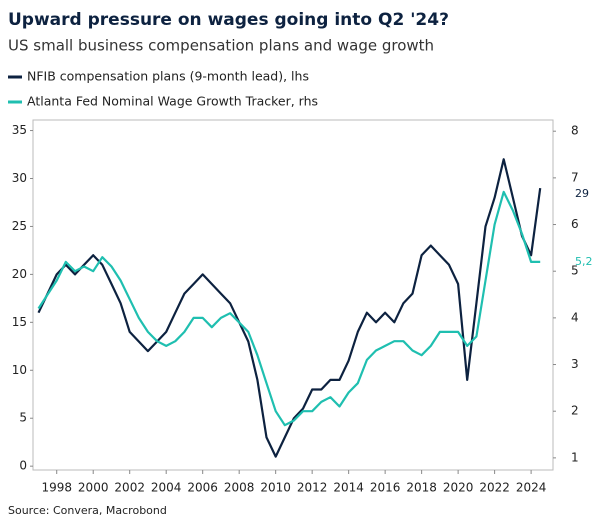 The height and width of the screenshot is (529, 604). I want to click on x-tick-label: 2012, so click(312, 488).